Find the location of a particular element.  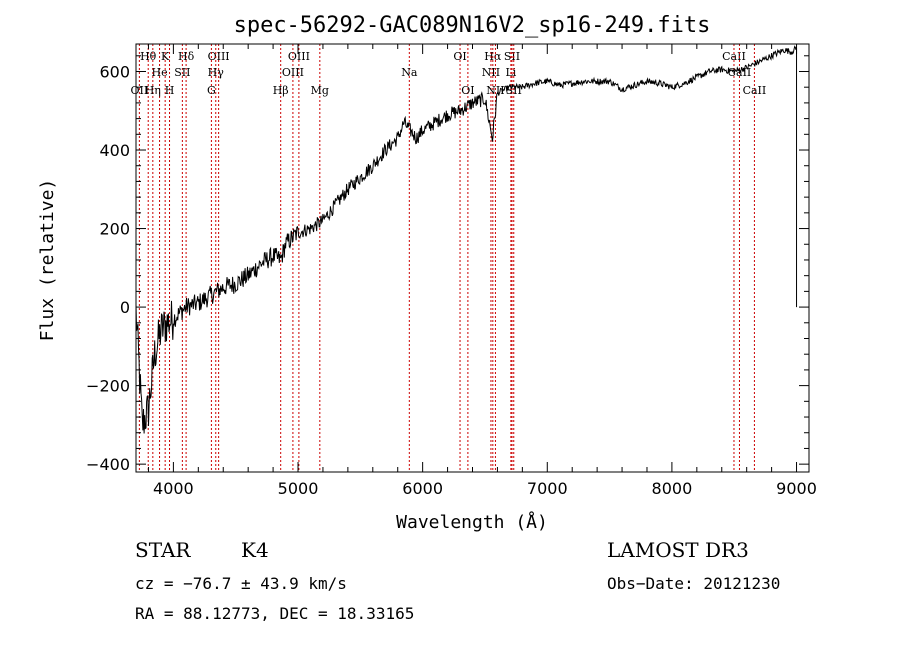

y-tick-label: −400 is located at coordinates (108, 464).